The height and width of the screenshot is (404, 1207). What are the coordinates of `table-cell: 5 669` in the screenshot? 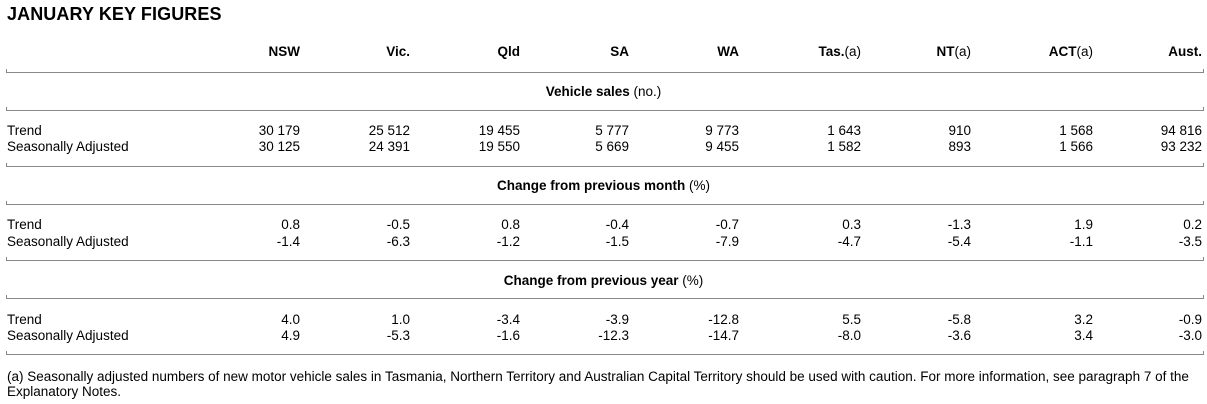 It's located at (612, 146).